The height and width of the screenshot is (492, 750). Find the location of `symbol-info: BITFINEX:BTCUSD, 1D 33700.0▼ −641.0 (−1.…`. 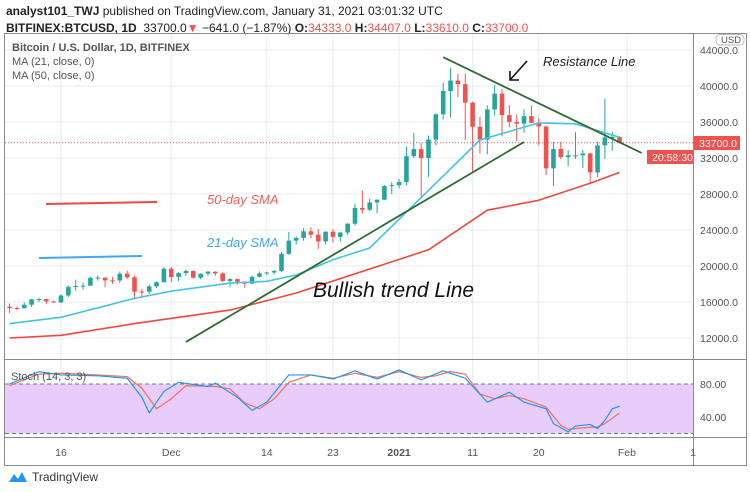

symbol-info: BITFINEX:BTCUSD, 1D 33700.0▼ −641.0 (−1.… is located at coordinates (267, 28).